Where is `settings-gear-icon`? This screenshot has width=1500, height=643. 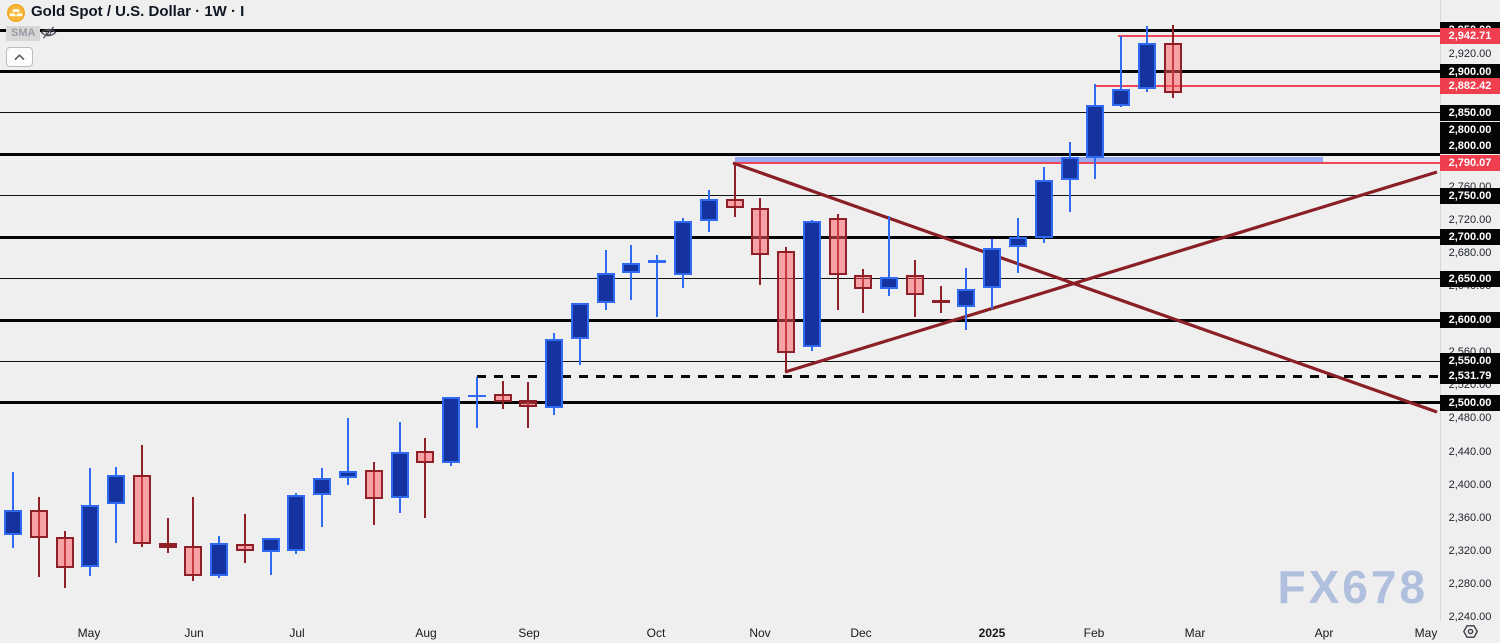 settings-gear-icon is located at coordinates (1470, 631).